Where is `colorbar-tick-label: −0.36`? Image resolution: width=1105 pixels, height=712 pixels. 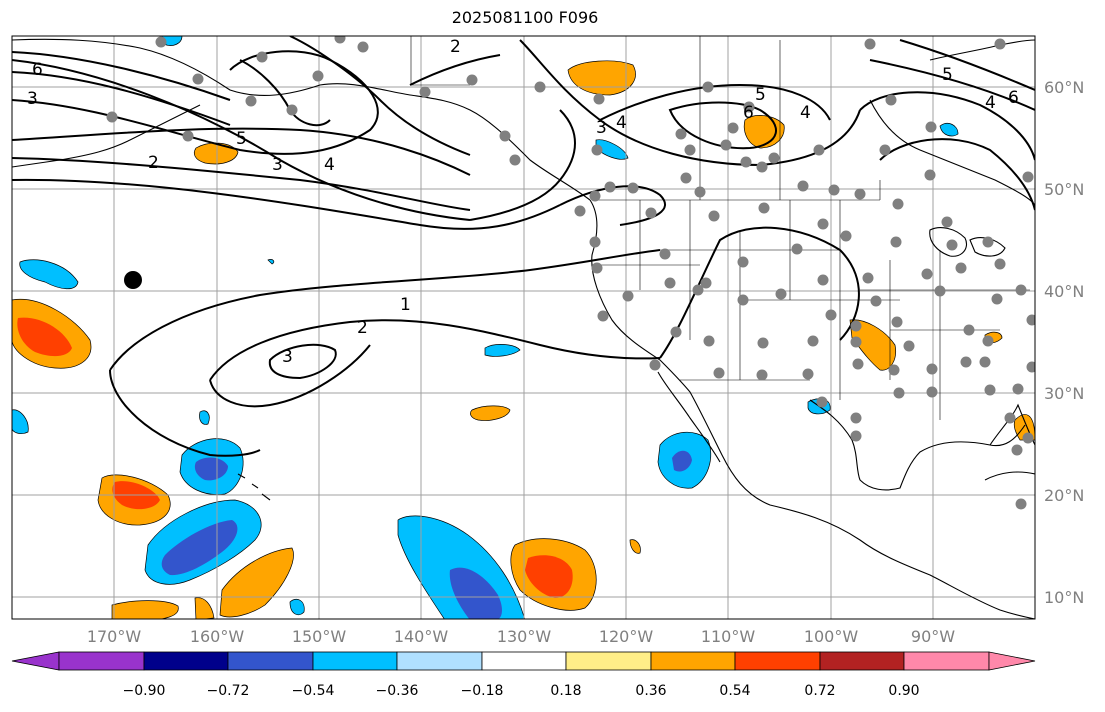
colorbar-tick-label: −0.36 is located at coordinates (397, 691).